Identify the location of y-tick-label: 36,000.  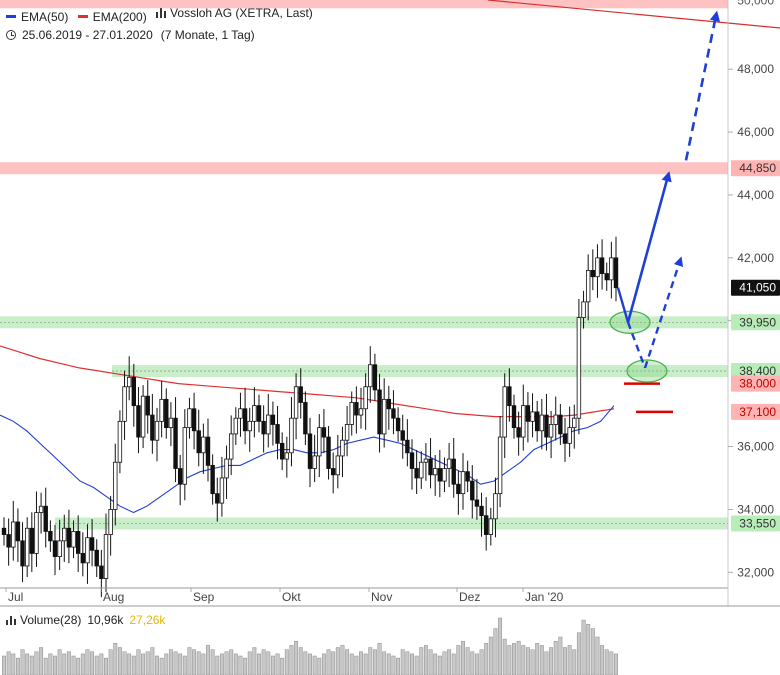
(755, 447).